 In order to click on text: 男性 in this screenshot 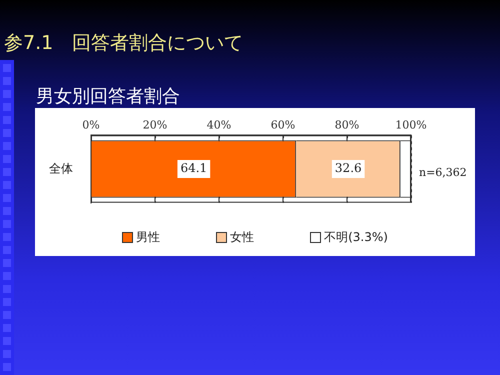, I will do `click(148, 237)`.